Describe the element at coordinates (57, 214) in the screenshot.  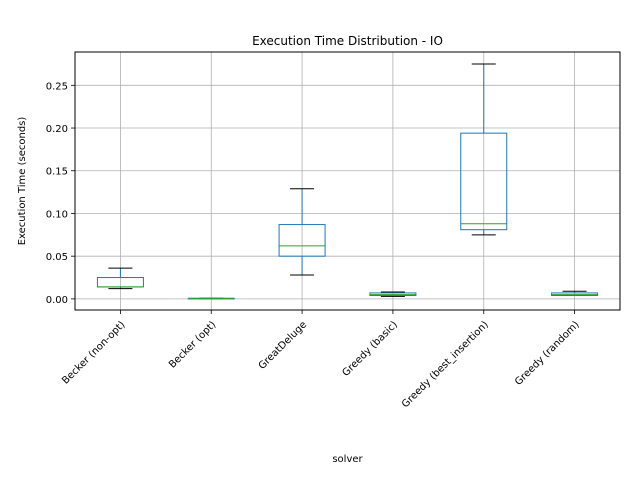
I see `y-tick-label: 0.10` at that location.